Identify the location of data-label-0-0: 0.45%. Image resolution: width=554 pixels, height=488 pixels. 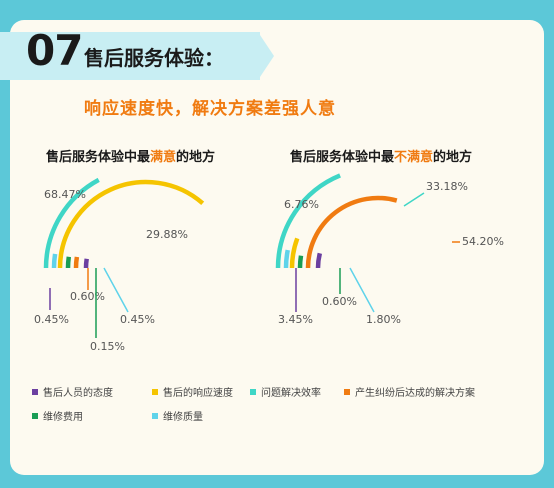
(51, 319).